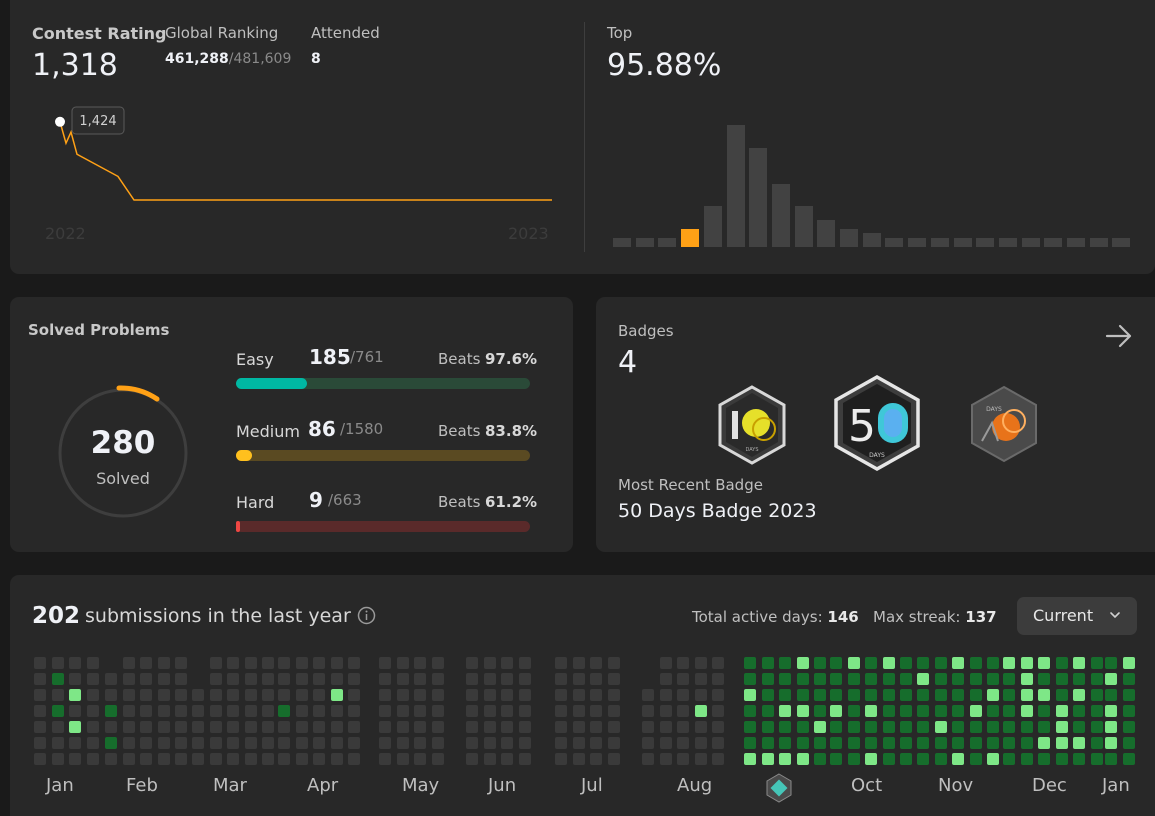 This screenshot has width=1155, height=816. I want to click on badge-50-days-icon: 5 DAYS, so click(877, 423).